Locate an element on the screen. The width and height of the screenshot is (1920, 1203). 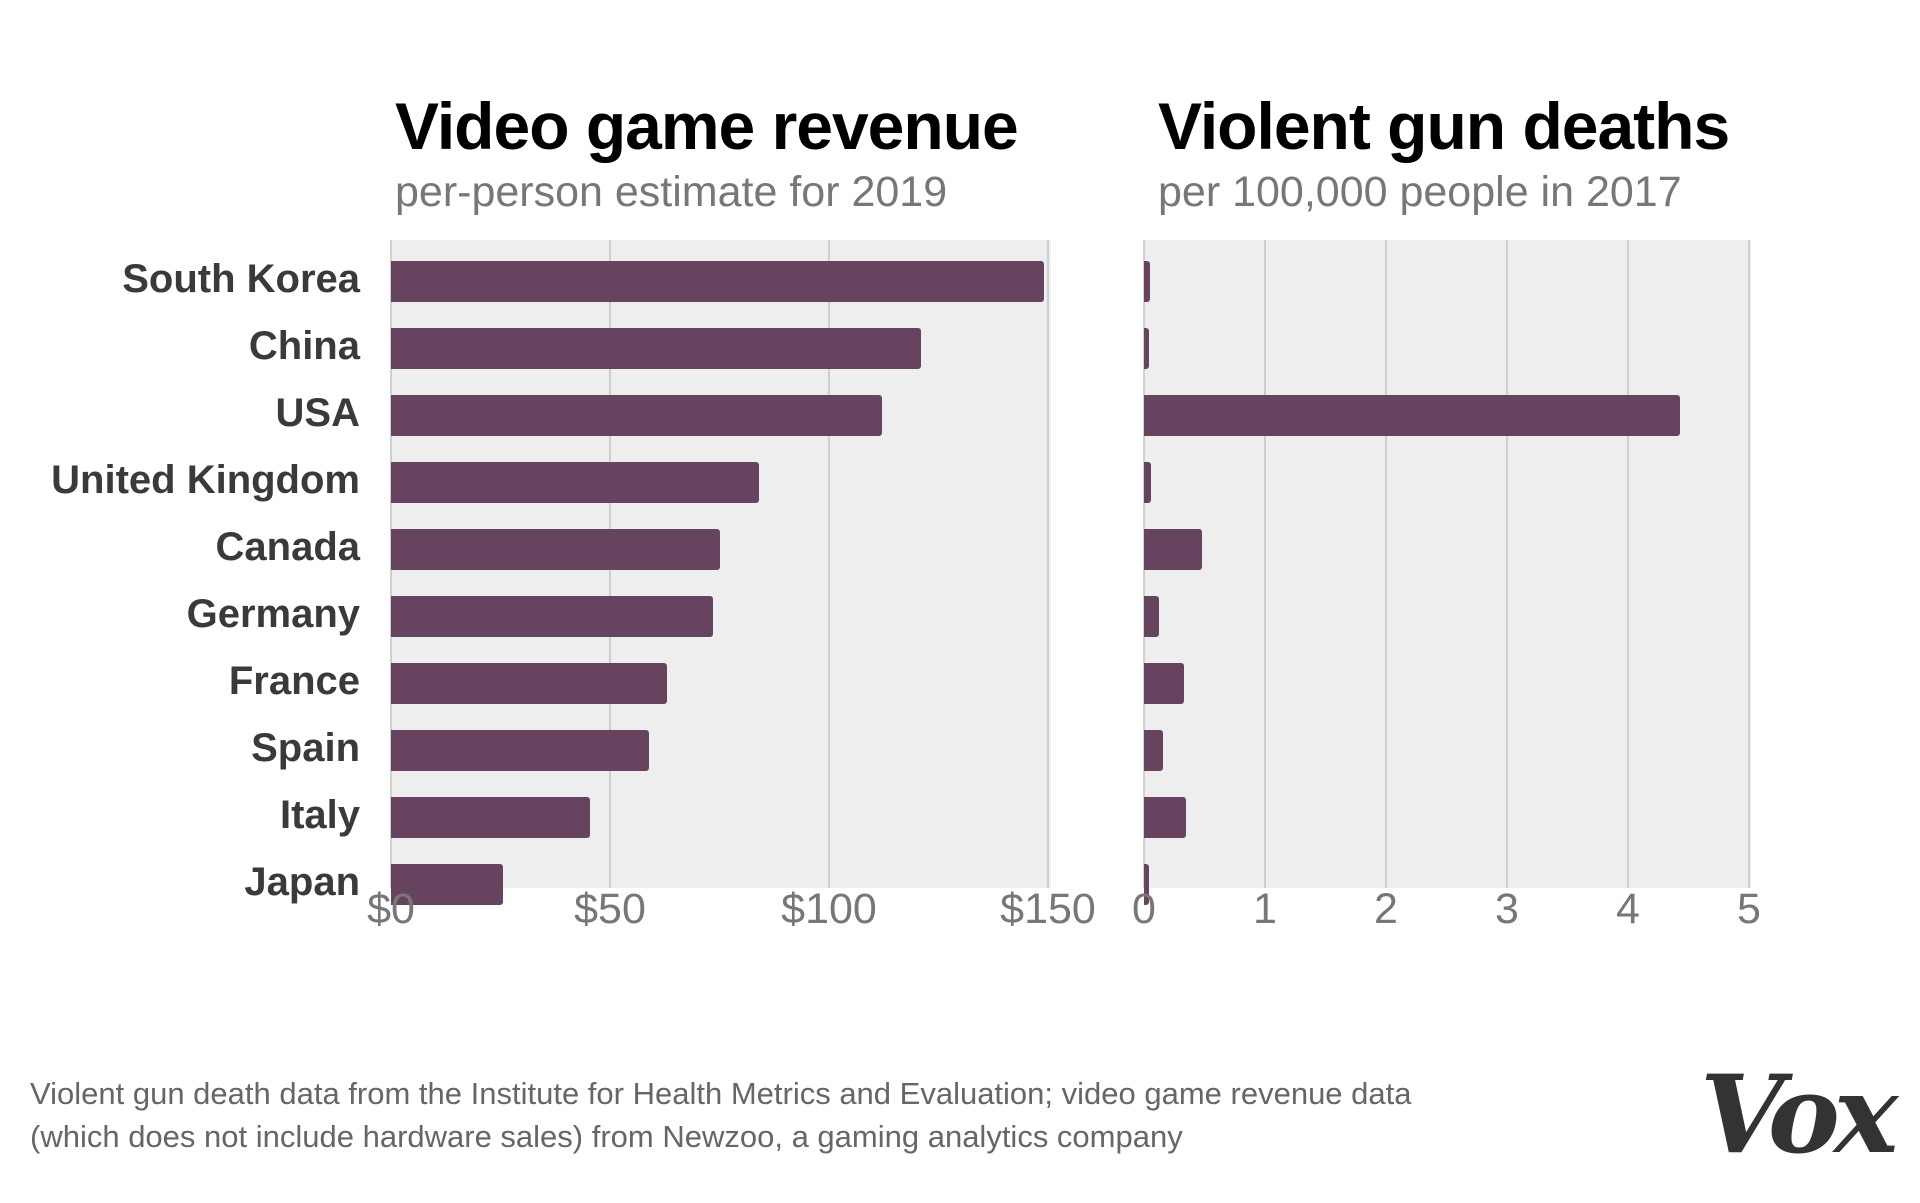
vox-logo: Vox is located at coordinates (1799, 1115).